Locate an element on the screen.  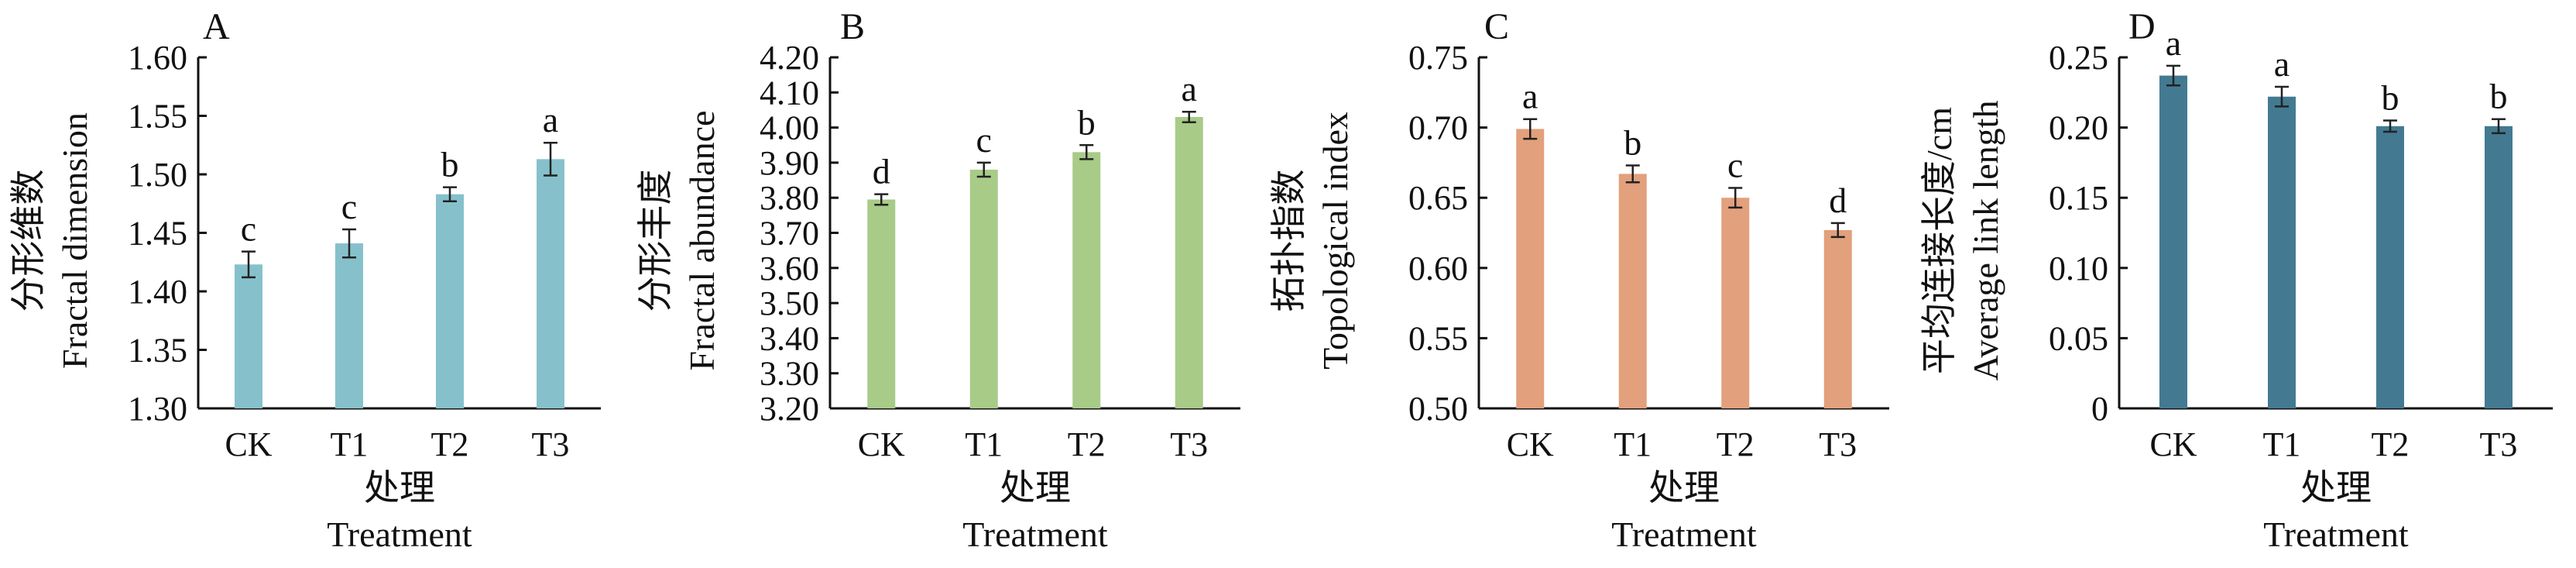
y-tick-label: 0.20 is located at coordinates (2078, 128).